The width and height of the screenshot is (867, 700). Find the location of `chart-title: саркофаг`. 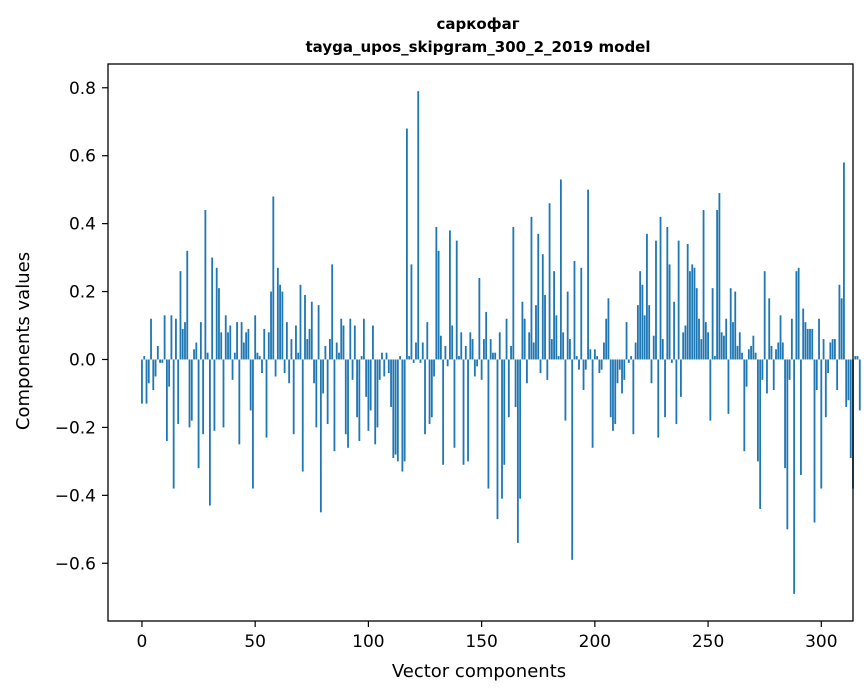

chart-title: саркофаг is located at coordinates (477, 24).